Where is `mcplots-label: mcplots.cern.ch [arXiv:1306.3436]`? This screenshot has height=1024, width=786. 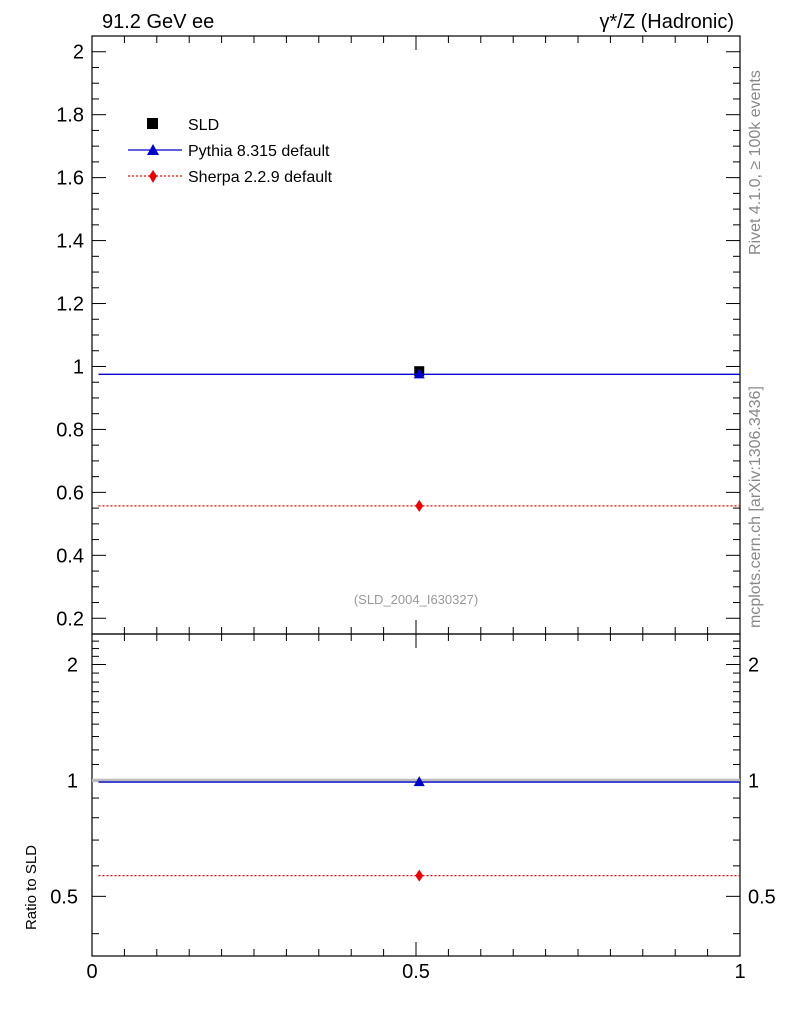 mcplots-label: mcplots.cern.ch [arXiv:1306.3436] is located at coordinates (755, 507).